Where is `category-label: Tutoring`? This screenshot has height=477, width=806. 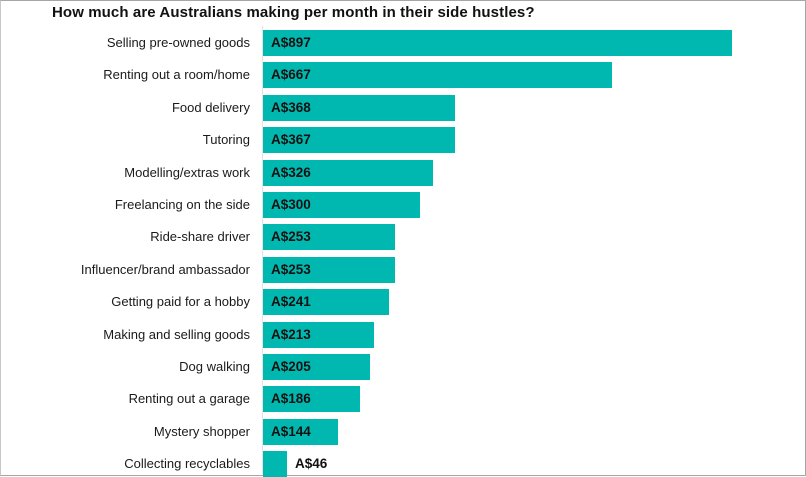
category-label: Tutoring is located at coordinates (226, 140).